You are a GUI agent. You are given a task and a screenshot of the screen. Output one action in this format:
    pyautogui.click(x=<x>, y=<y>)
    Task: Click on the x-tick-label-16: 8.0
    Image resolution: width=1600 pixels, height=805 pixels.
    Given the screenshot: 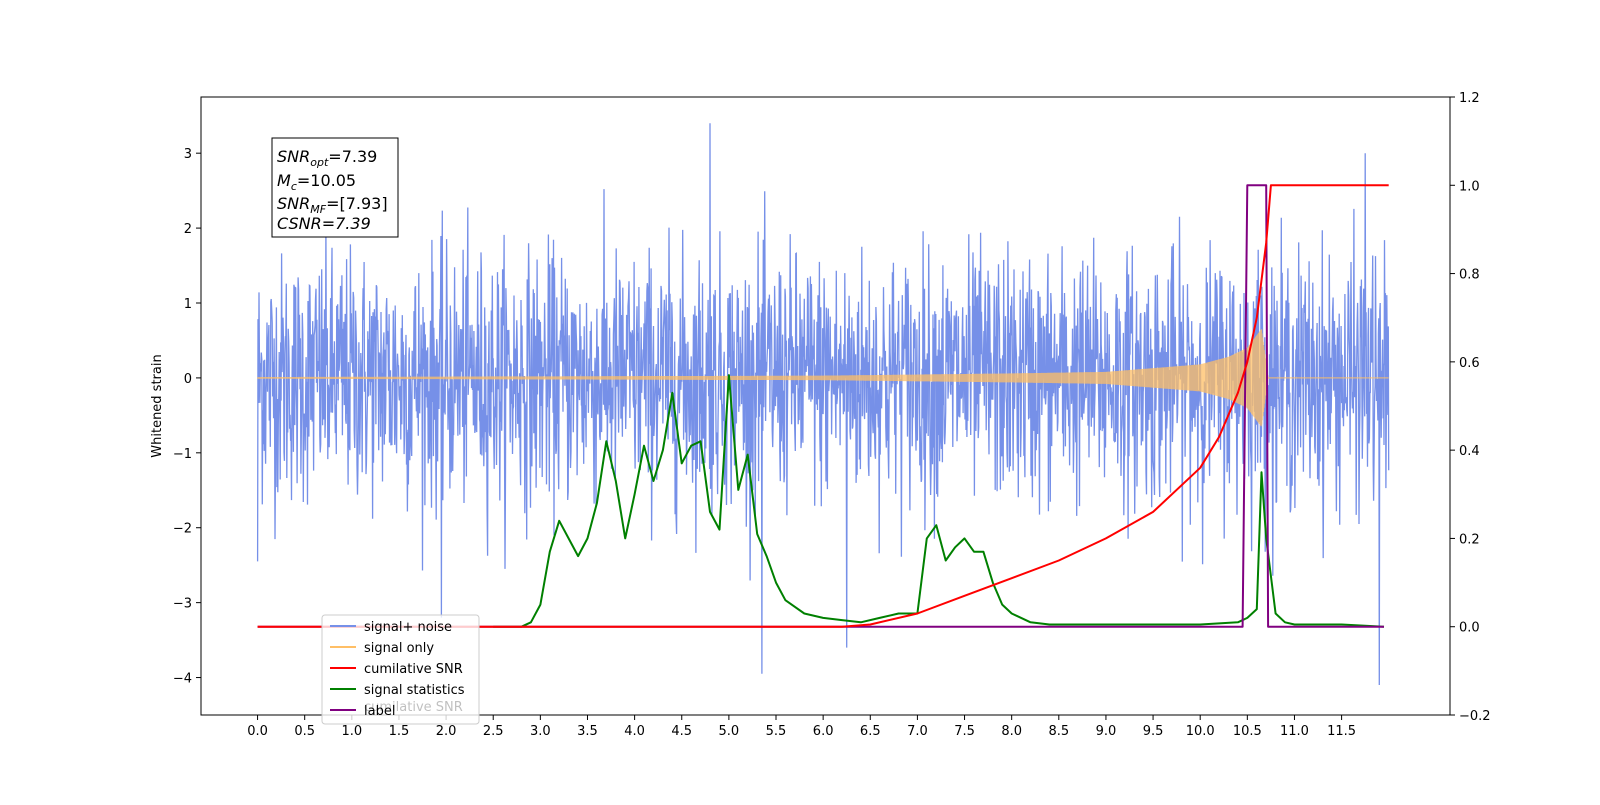 What is the action you would take?
    pyautogui.click(x=1011, y=731)
    